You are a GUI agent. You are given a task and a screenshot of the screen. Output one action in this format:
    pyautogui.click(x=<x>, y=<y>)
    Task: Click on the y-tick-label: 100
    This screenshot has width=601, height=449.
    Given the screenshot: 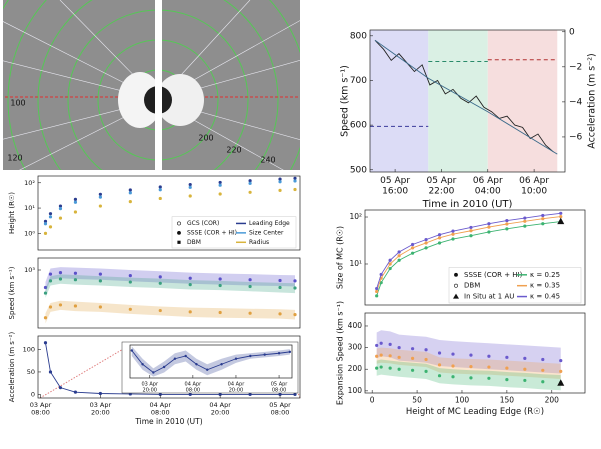 What is the action you would take?
    pyautogui.click(x=355, y=390)
    